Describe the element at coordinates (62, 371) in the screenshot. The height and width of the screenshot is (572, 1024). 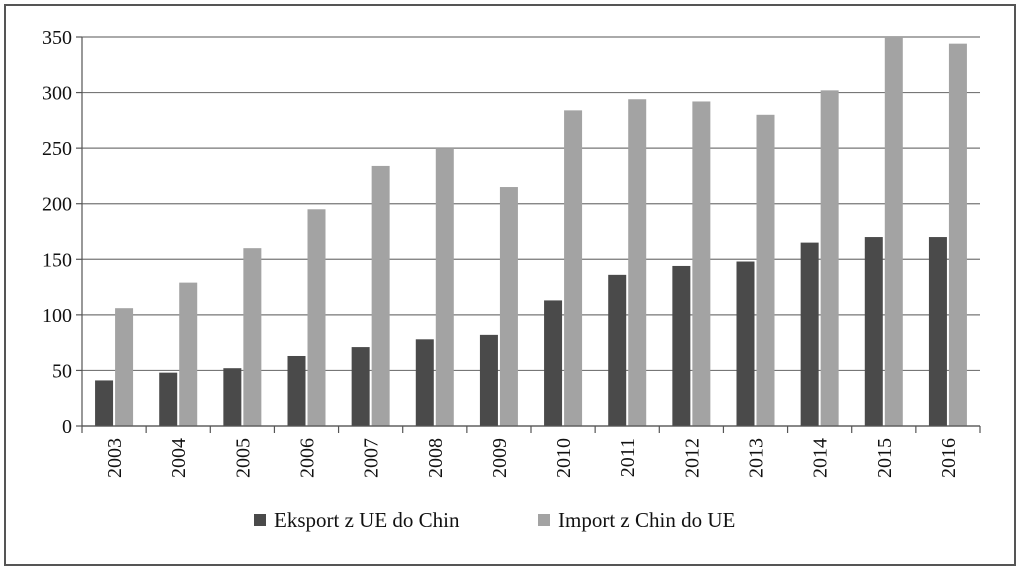
I see `y-tick-label: 50` at that location.